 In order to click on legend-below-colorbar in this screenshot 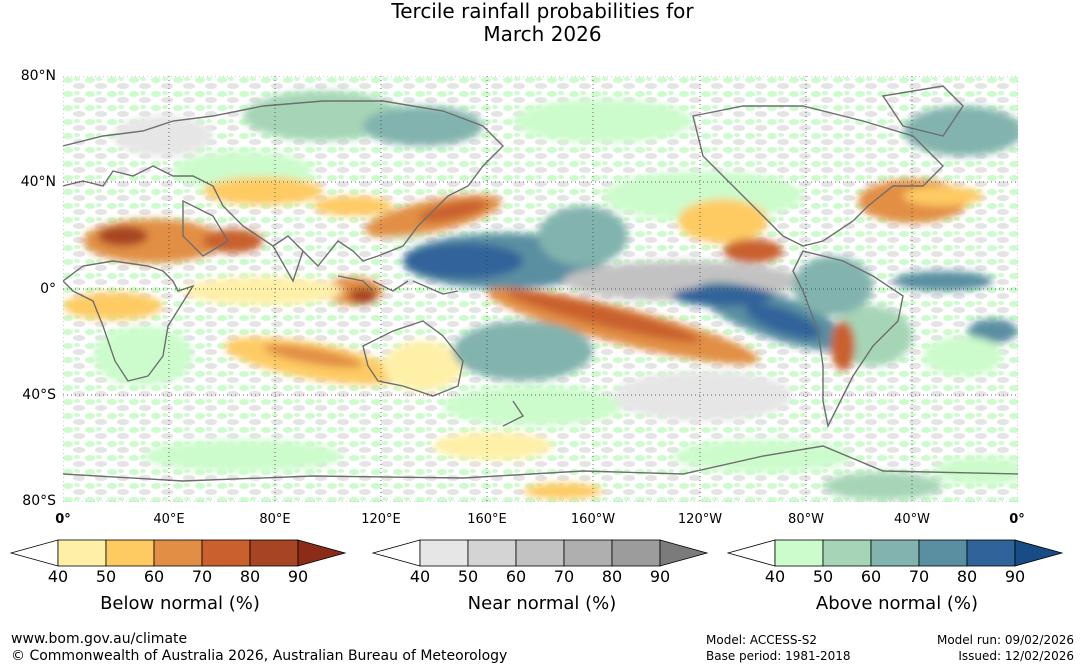, I will do `click(178, 553)`.